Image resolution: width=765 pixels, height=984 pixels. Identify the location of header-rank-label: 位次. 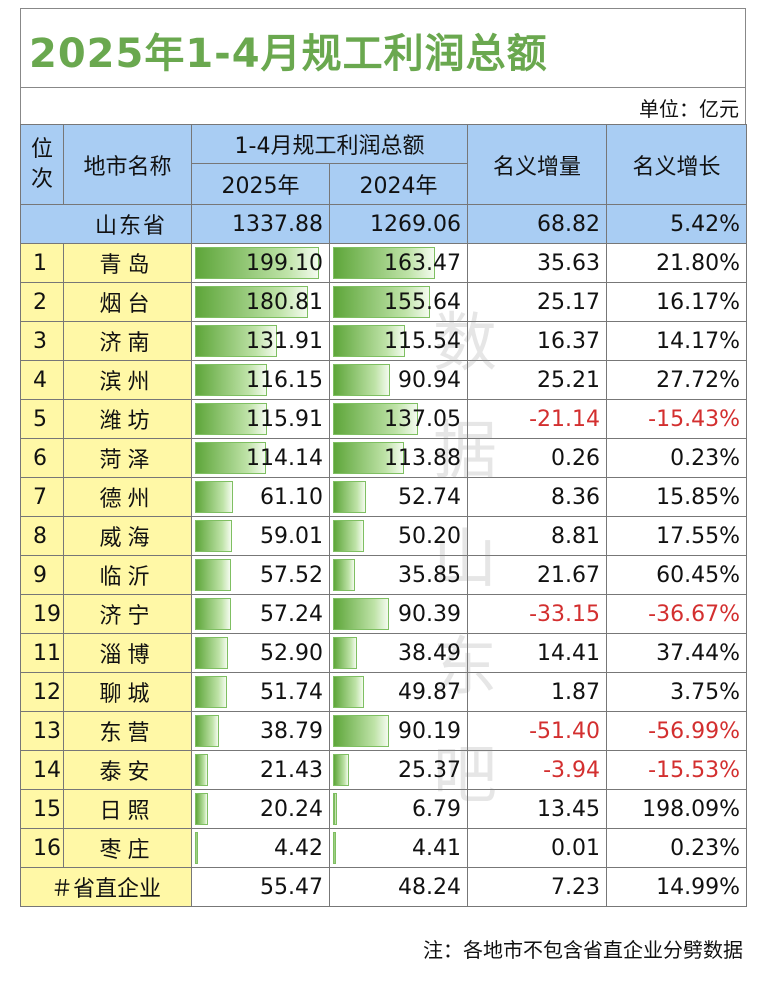
(42, 164).